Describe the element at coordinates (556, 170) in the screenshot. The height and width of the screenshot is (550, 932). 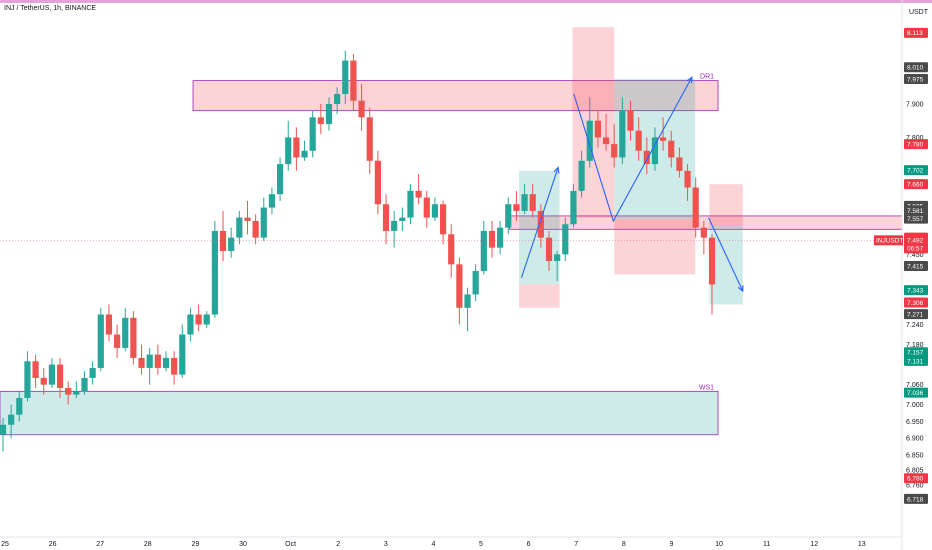
I see `arrow-head` at that location.